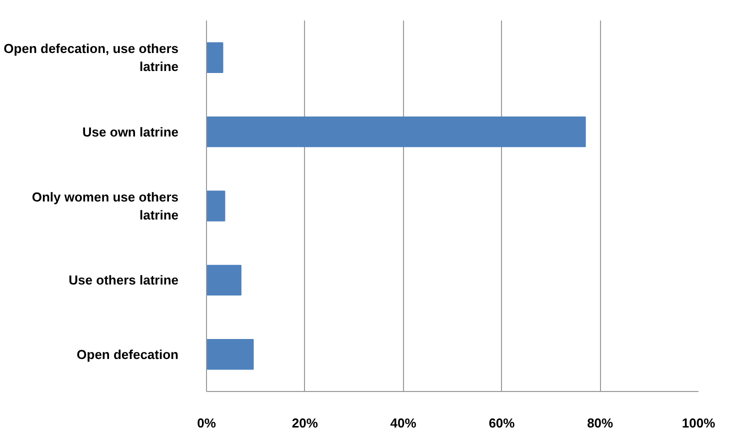 Image resolution: width=733 pixels, height=433 pixels. What do you see at coordinates (123, 280) in the screenshot?
I see `y-tick-label: Use others latrine` at bounding box center [123, 280].